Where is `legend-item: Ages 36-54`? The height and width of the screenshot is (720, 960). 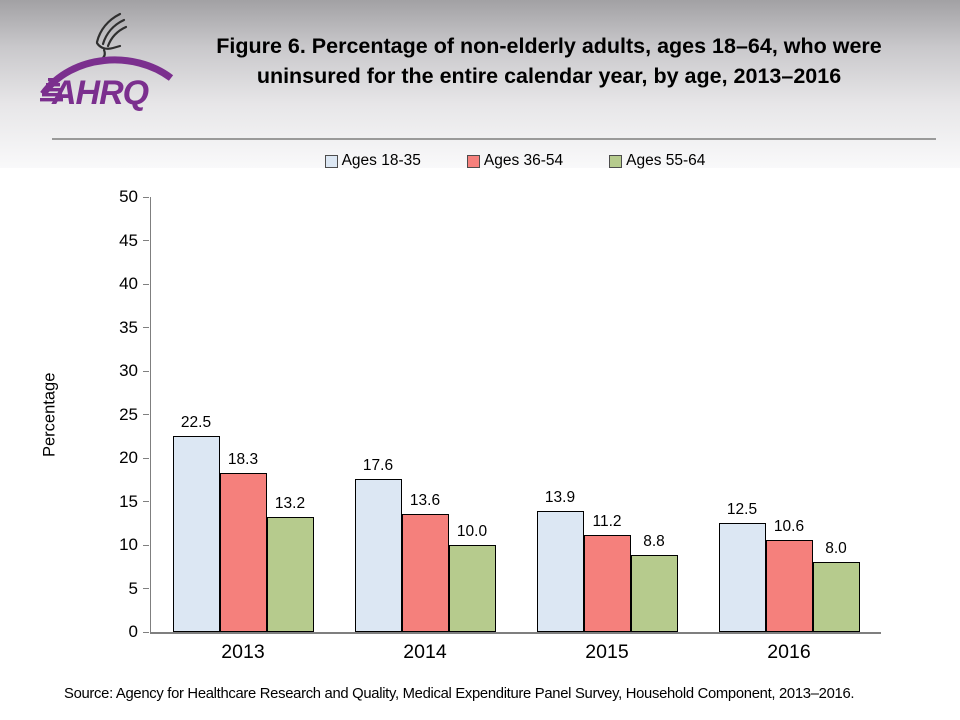
legend-item: Ages 36-54 is located at coordinates (515, 161).